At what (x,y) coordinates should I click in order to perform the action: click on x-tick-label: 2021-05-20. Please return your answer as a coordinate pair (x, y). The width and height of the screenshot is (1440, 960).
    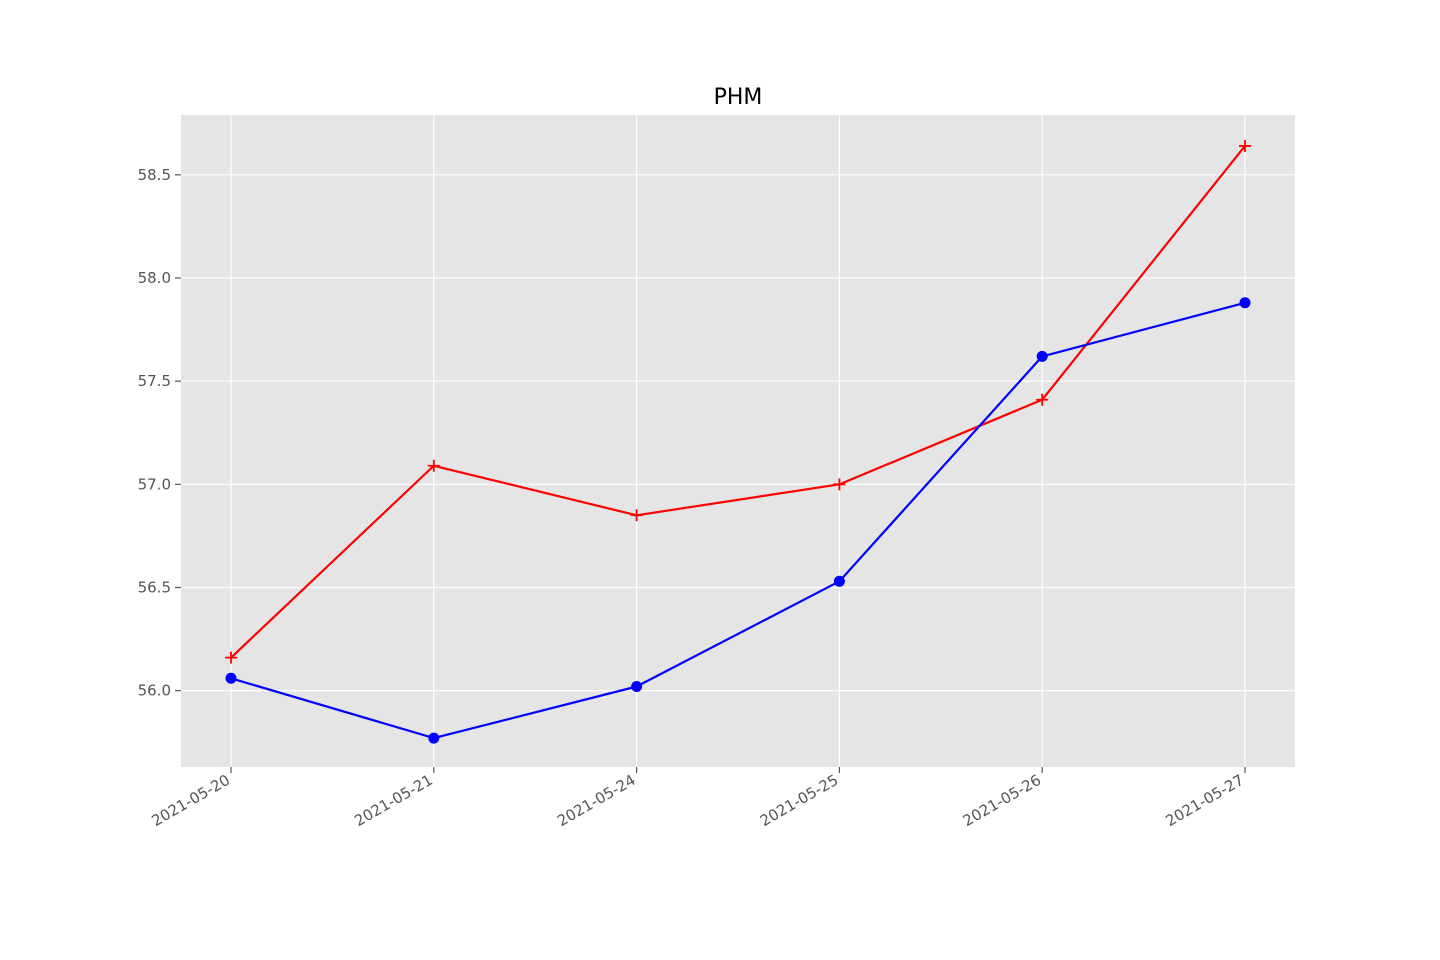
    Looking at the image, I should click on (190, 800).